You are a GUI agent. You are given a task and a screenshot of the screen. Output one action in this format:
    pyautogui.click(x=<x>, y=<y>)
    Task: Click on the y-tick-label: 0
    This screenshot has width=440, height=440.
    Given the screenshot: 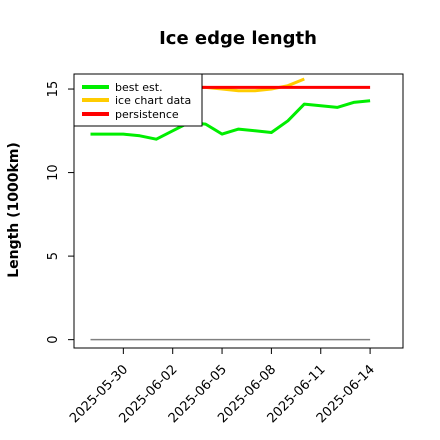 What is the action you would take?
    pyautogui.click(x=53, y=340)
    